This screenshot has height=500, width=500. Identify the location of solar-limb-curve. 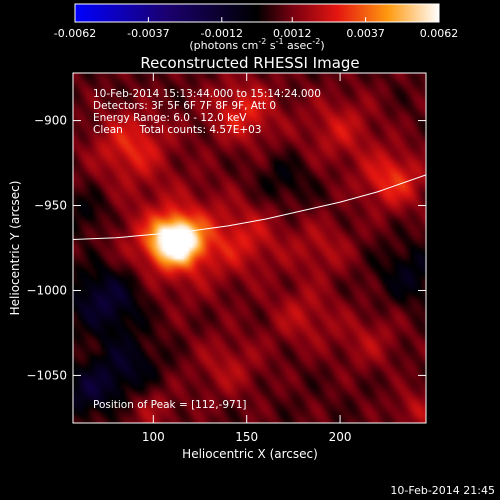
(249, 207).